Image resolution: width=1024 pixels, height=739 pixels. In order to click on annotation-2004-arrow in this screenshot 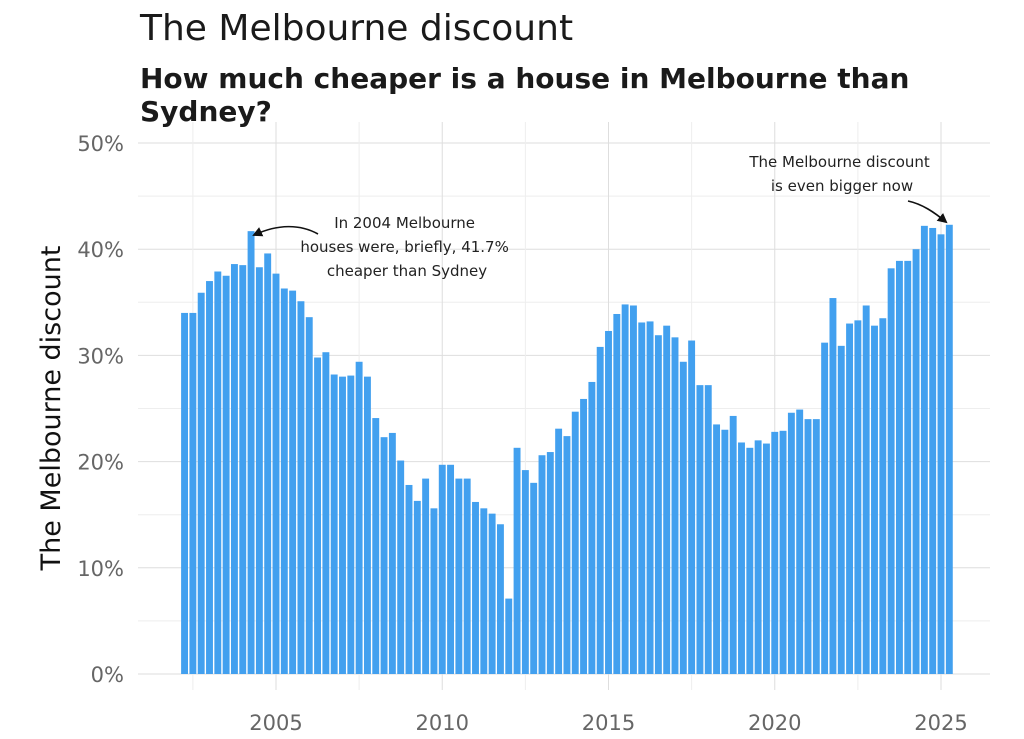, I will do `click(285, 231)`.